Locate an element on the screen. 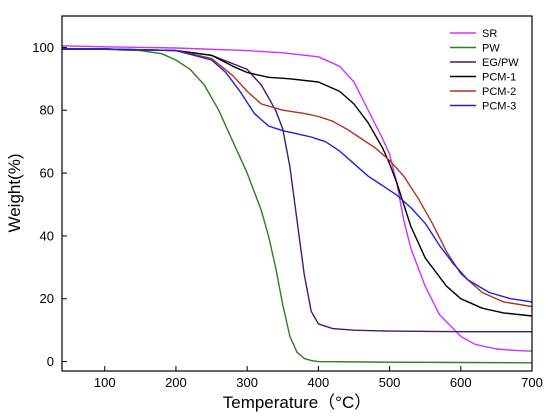 The height and width of the screenshot is (417, 550). legend-label: PCM-2 is located at coordinates (499, 92).